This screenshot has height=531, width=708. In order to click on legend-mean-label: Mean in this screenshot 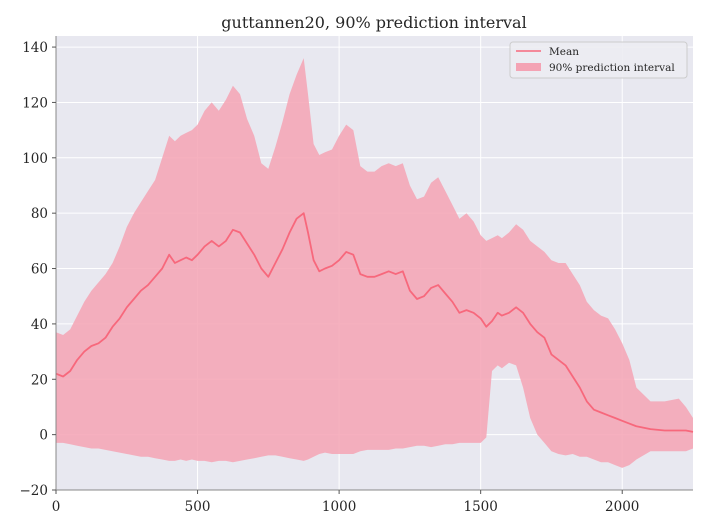, I will do `click(564, 52)`.